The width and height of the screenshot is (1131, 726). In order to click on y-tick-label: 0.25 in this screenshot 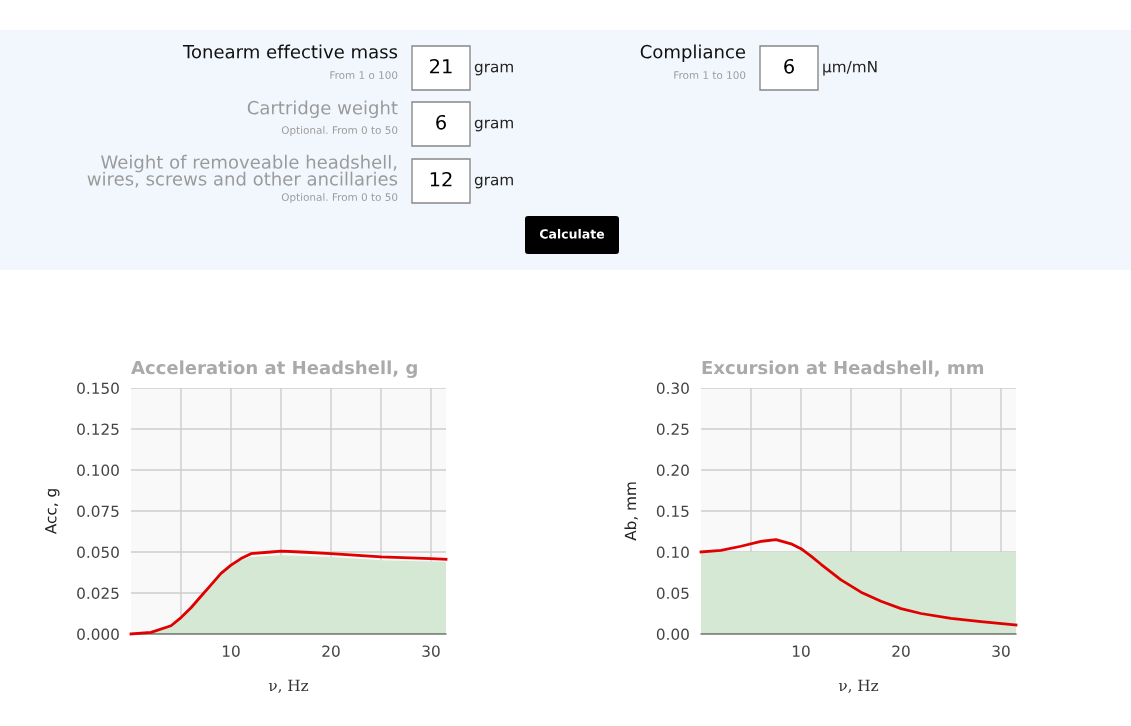, I will do `click(672, 429)`.